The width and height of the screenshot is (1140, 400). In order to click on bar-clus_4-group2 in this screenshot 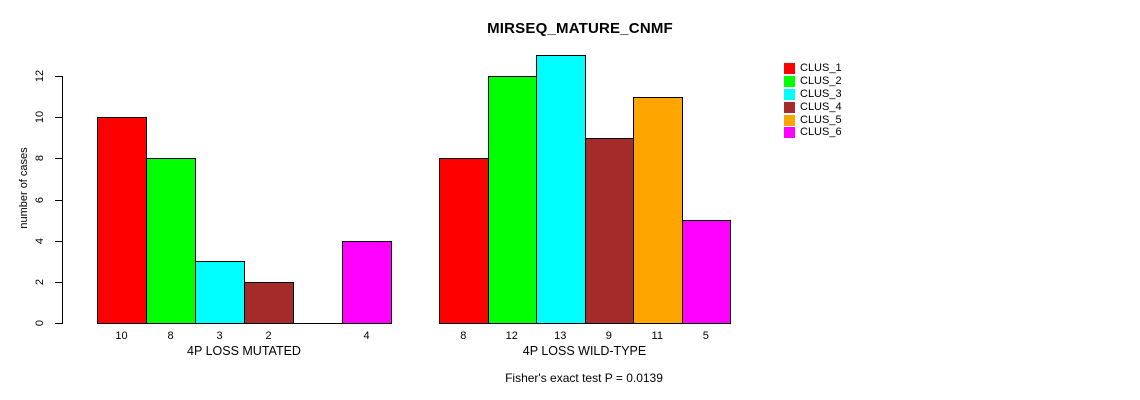, I will do `click(609, 230)`.